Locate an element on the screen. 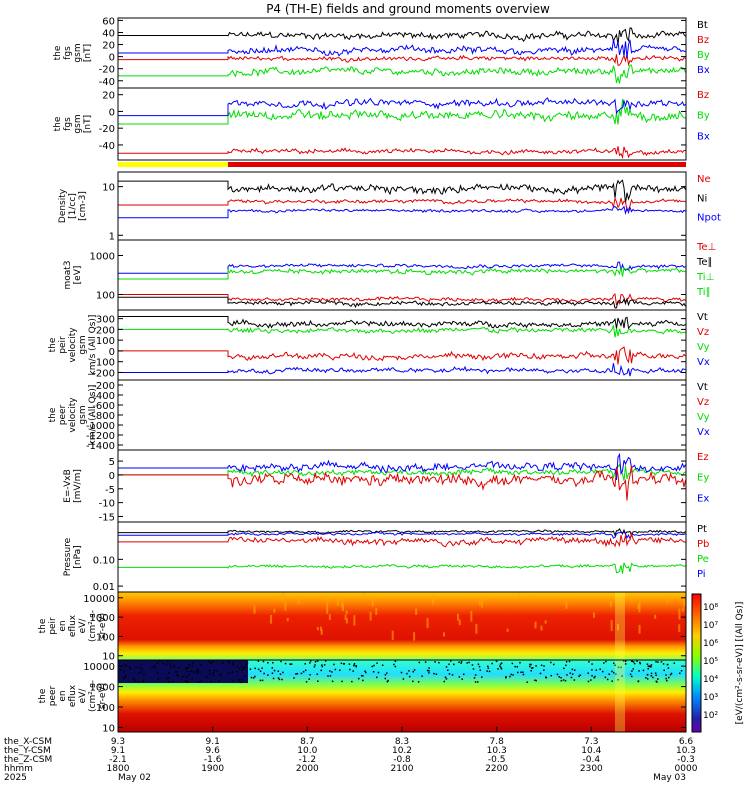 The height and width of the screenshot is (800, 750). xtick-2-3: 2000 is located at coordinates (307, 769).